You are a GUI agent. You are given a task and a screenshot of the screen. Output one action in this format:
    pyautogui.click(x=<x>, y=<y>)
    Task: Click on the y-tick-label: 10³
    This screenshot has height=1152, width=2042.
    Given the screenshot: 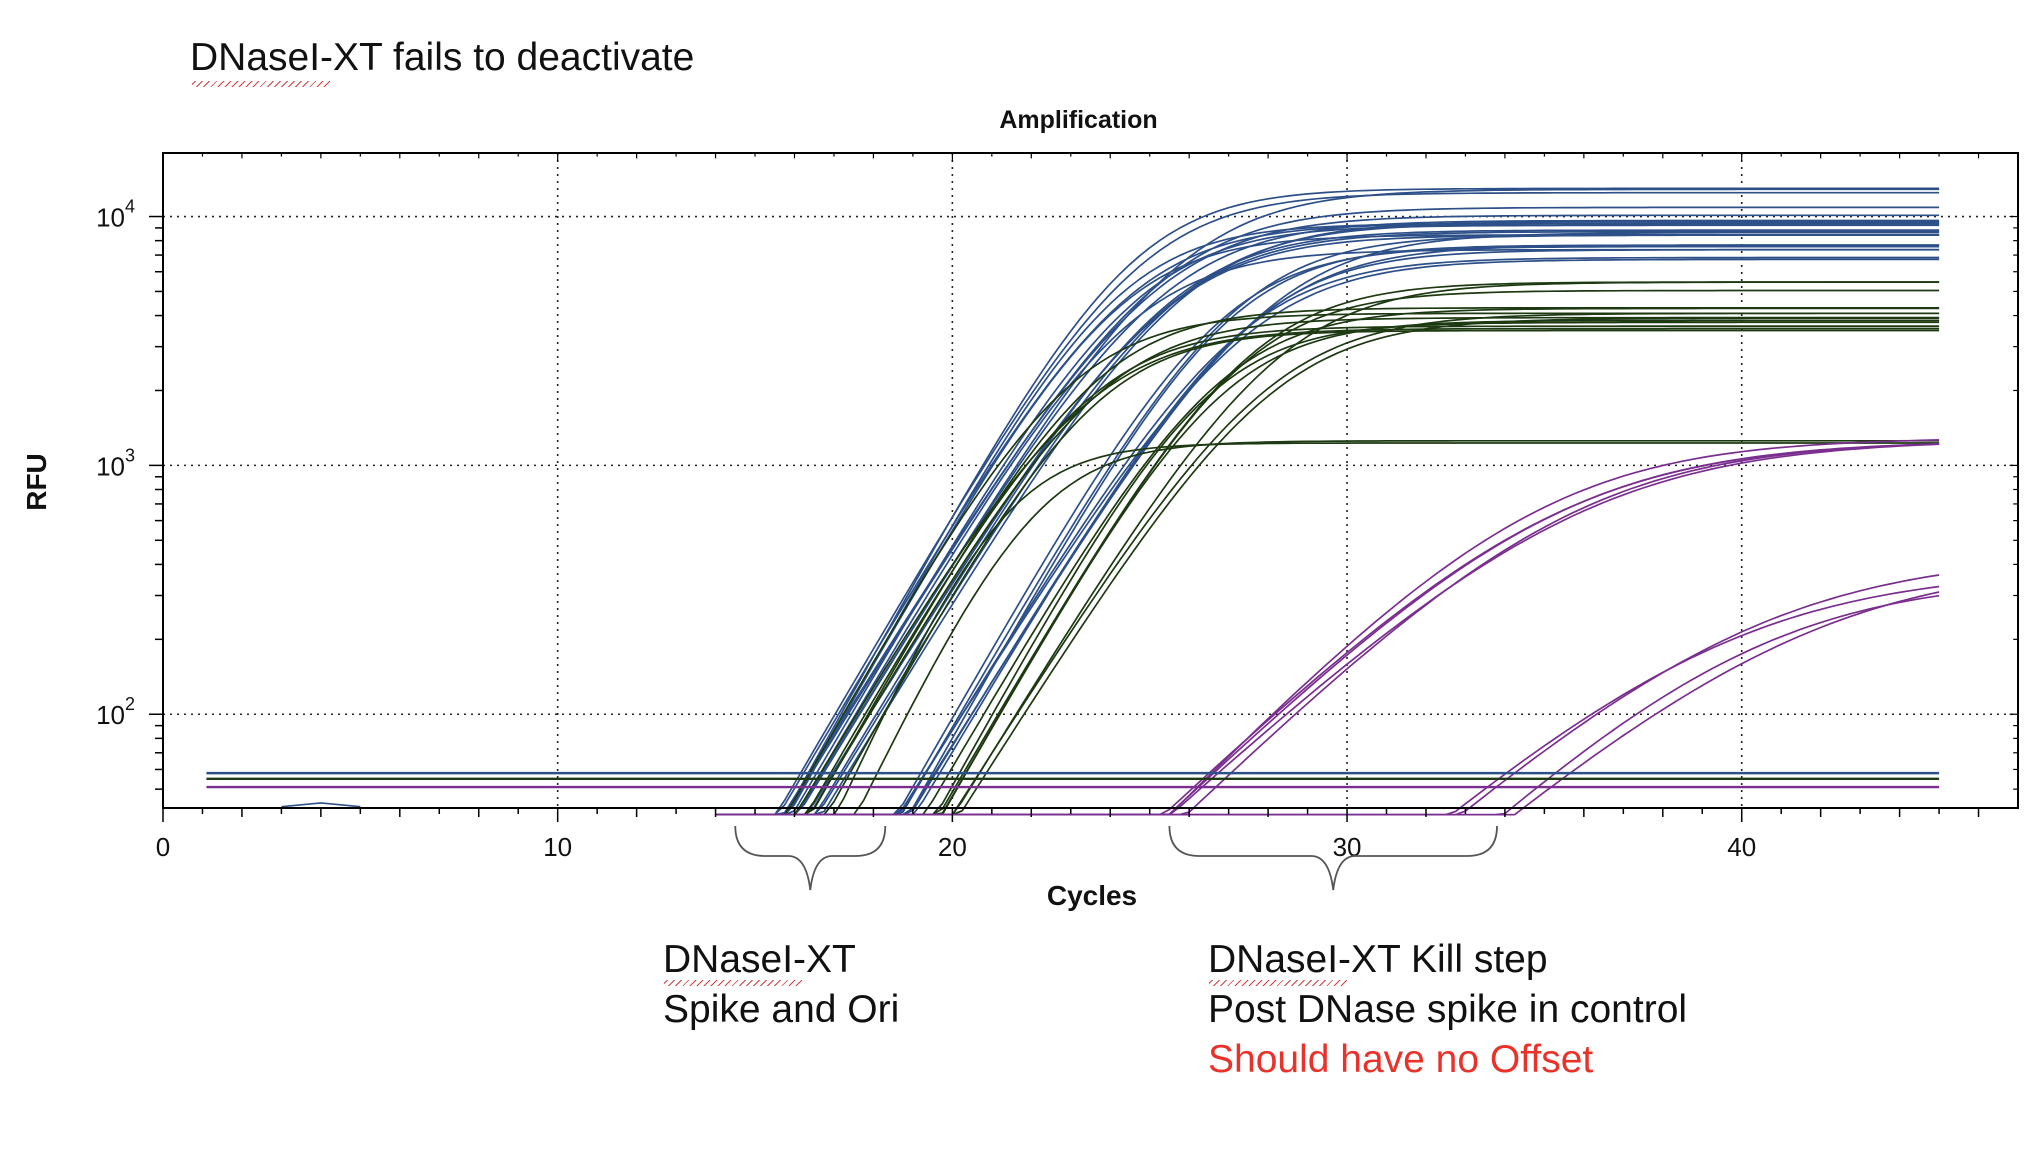 What is the action you would take?
    pyautogui.click(x=115, y=463)
    